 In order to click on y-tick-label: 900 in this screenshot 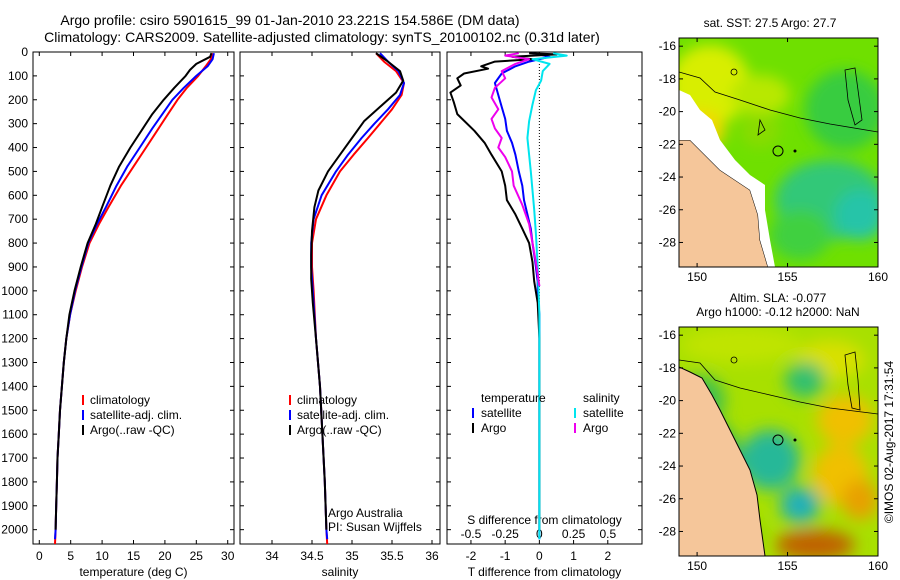, I will do `click(18, 267)`.